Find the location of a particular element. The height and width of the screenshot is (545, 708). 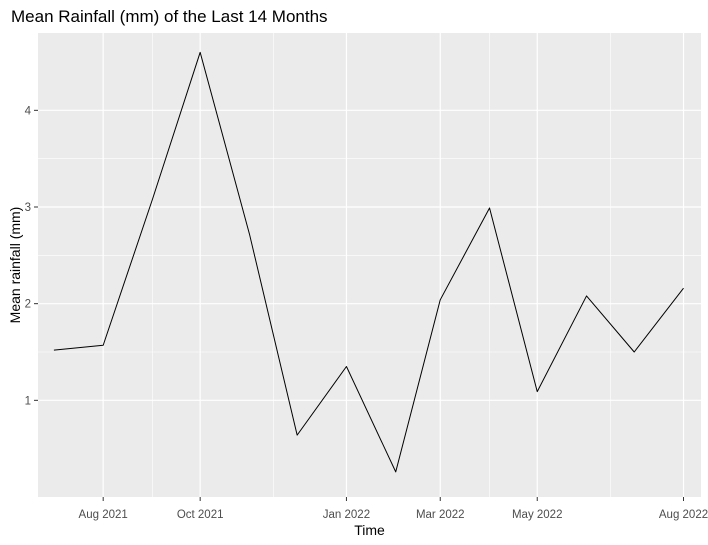

x-tick-label: Jan 2022 is located at coordinates (346, 515).